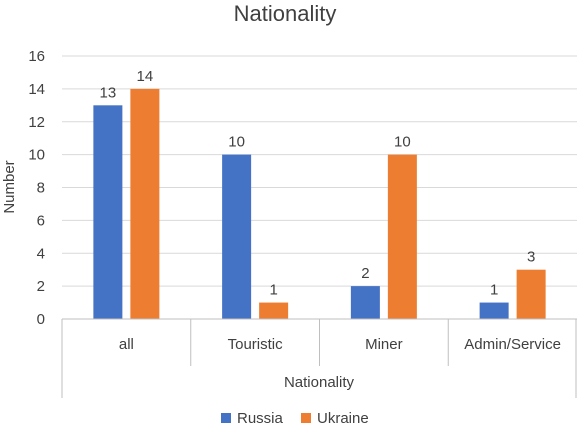 The height and width of the screenshot is (428, 577). I want to click on y-tick-label: 16, so click(36, 56).